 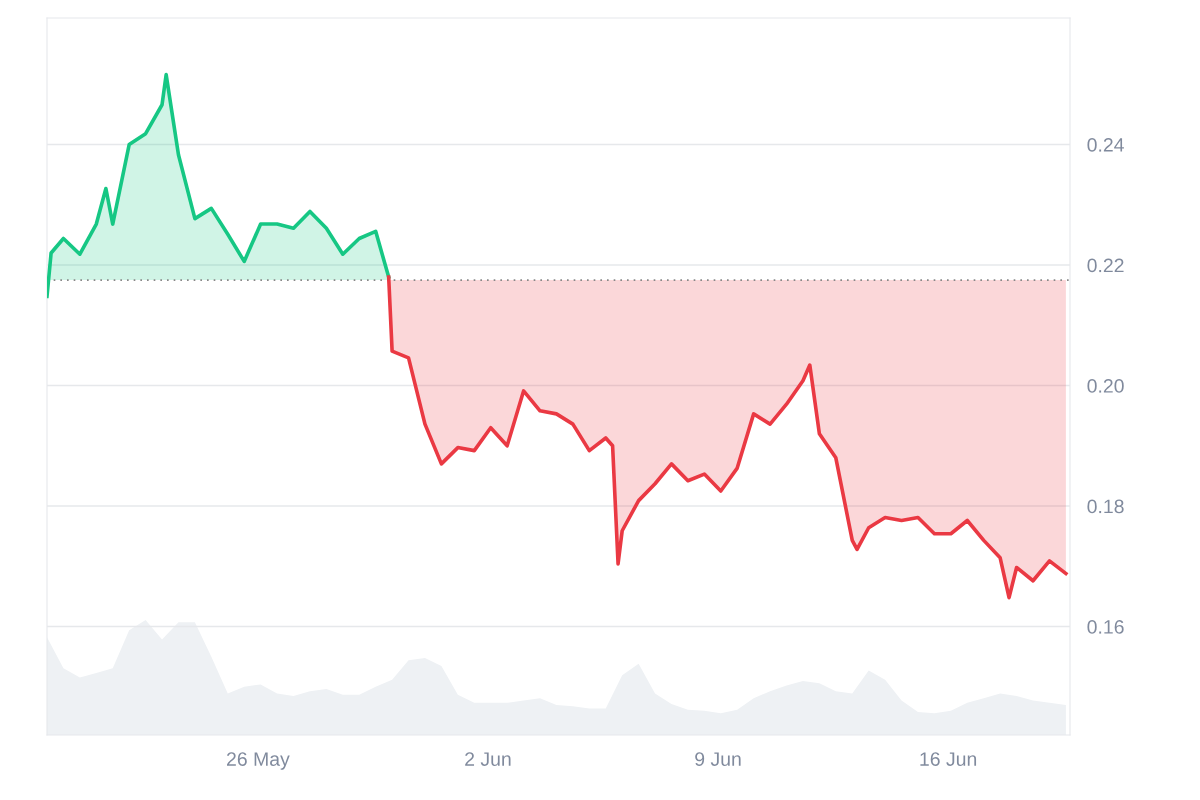 What do you see at coordinates (1105, 265) in the screenshot?
I see `y-tick-label: 0.22` at bounding box center [1105, 265].